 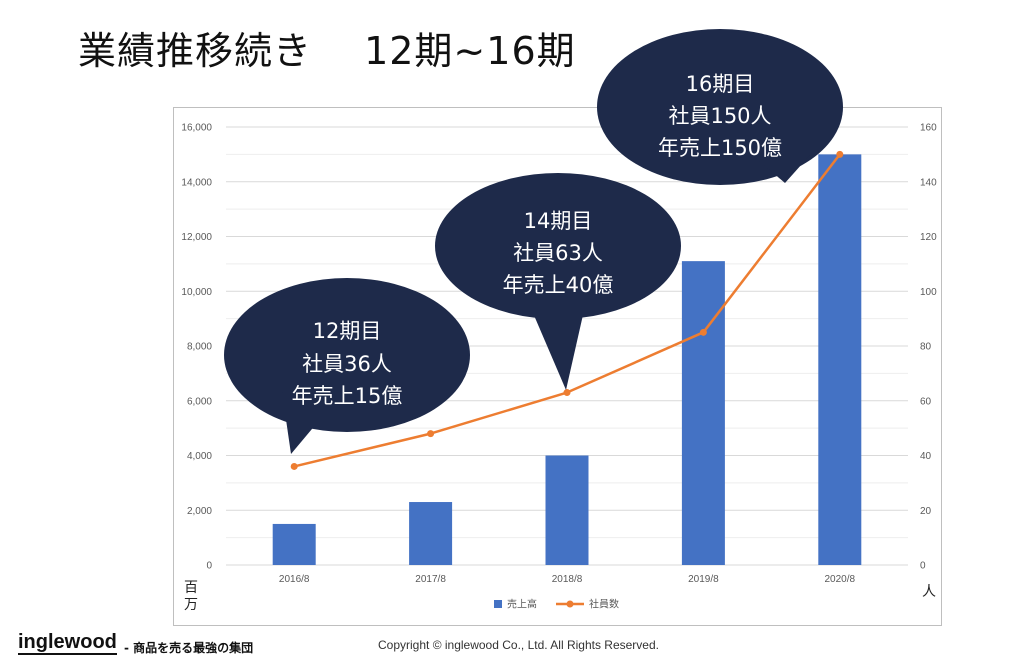 What do you see at coordinates (558, 221) in the screenshot?
I see `callout-text: 14期目` at bounding box center [558, 221].